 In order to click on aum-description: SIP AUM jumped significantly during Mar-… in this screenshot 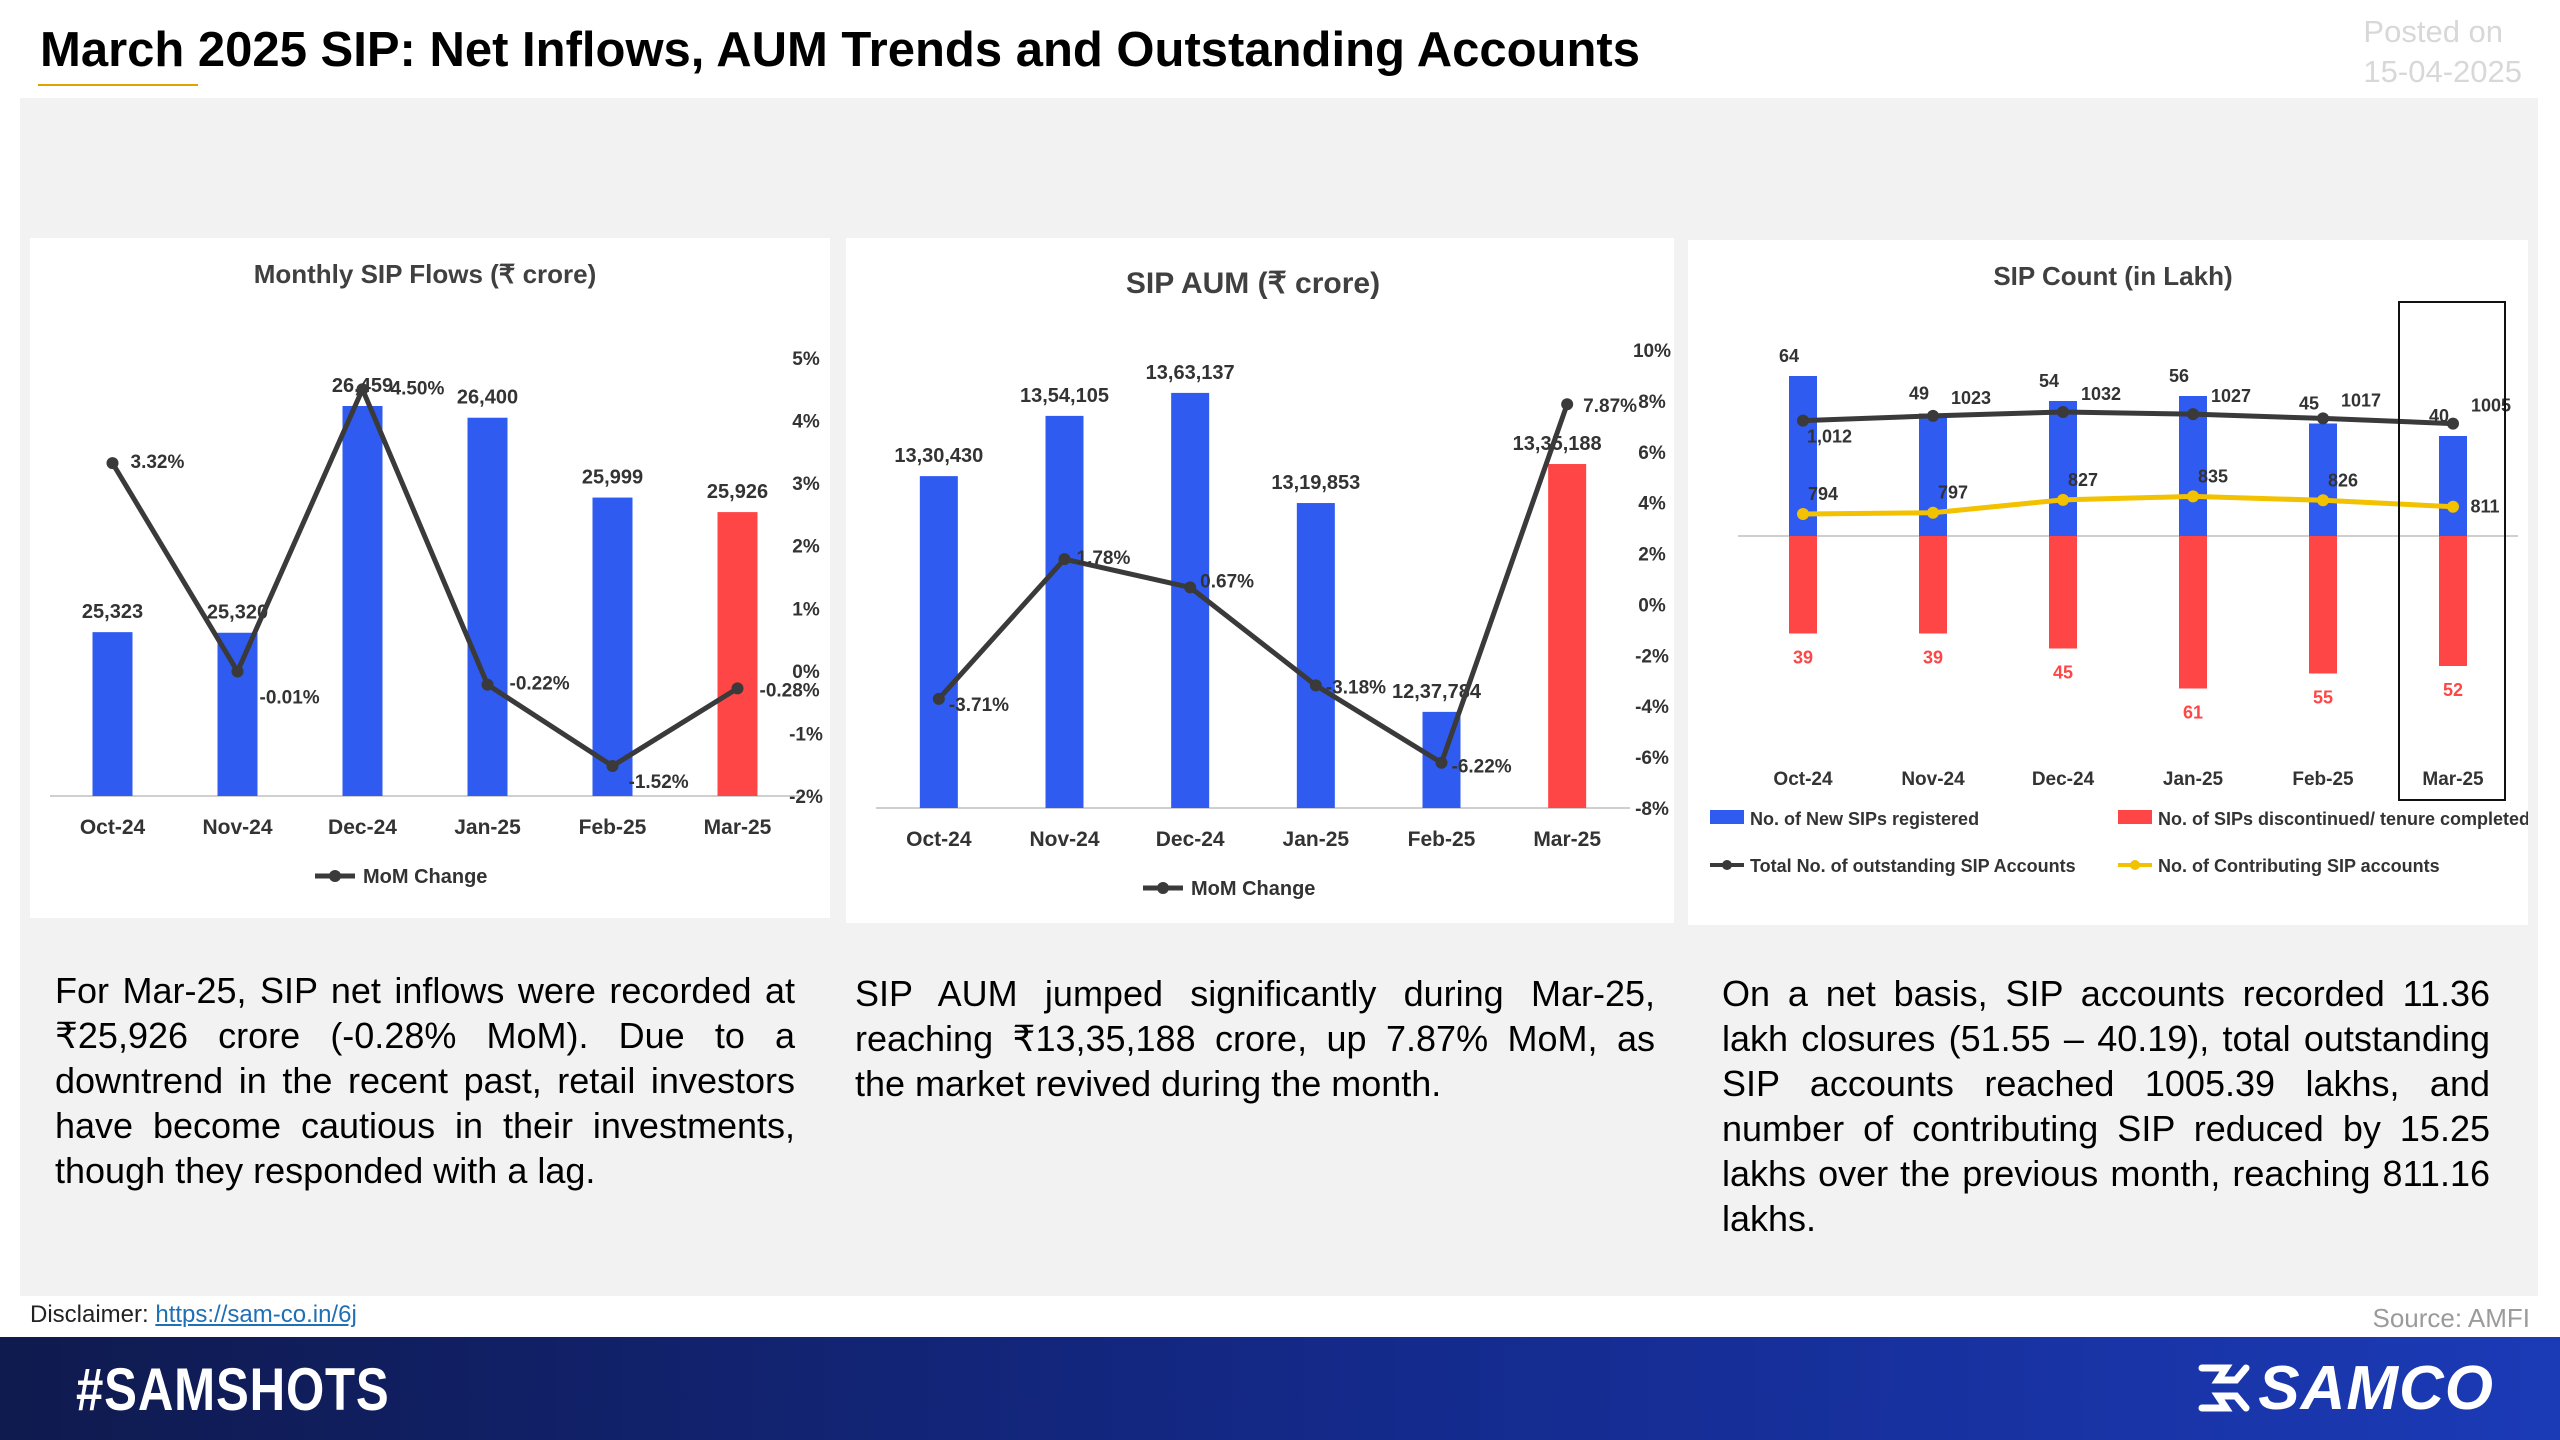, I will do `click(1255, 1038)`.